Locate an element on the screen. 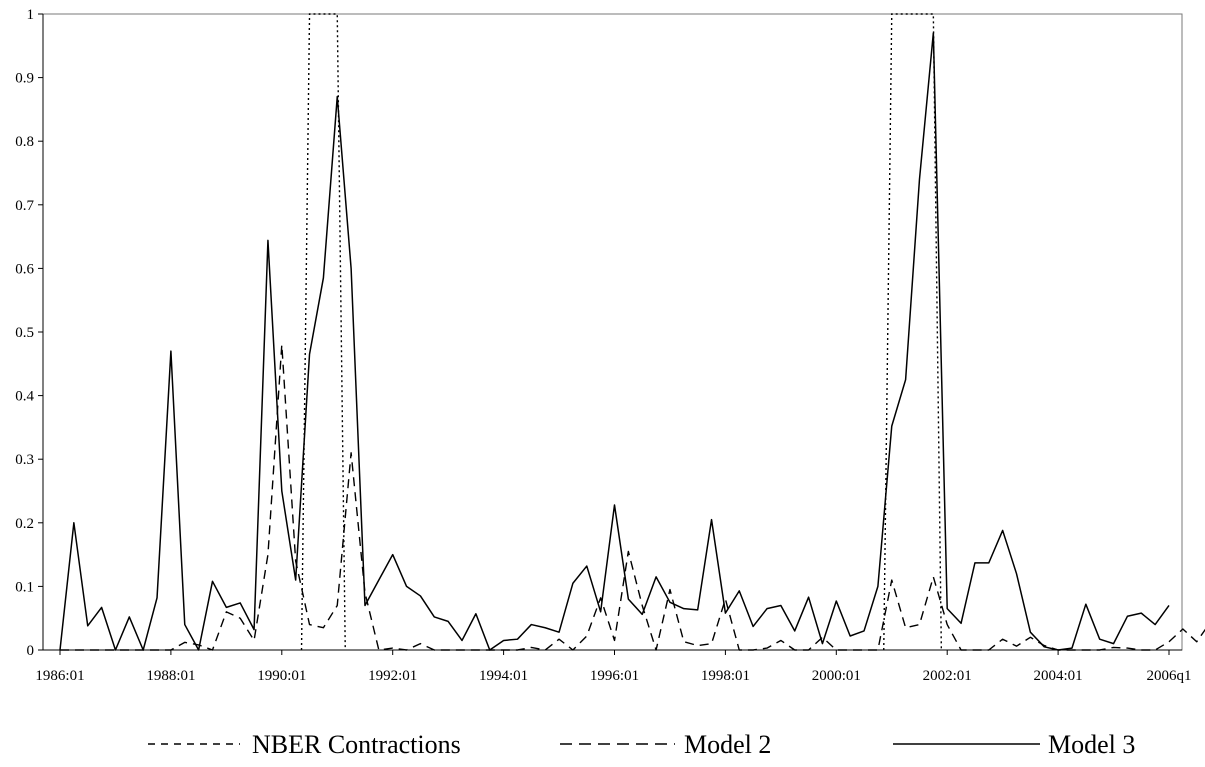  x-tick-label: 2004:01 is located at coordinates (1058, 676).